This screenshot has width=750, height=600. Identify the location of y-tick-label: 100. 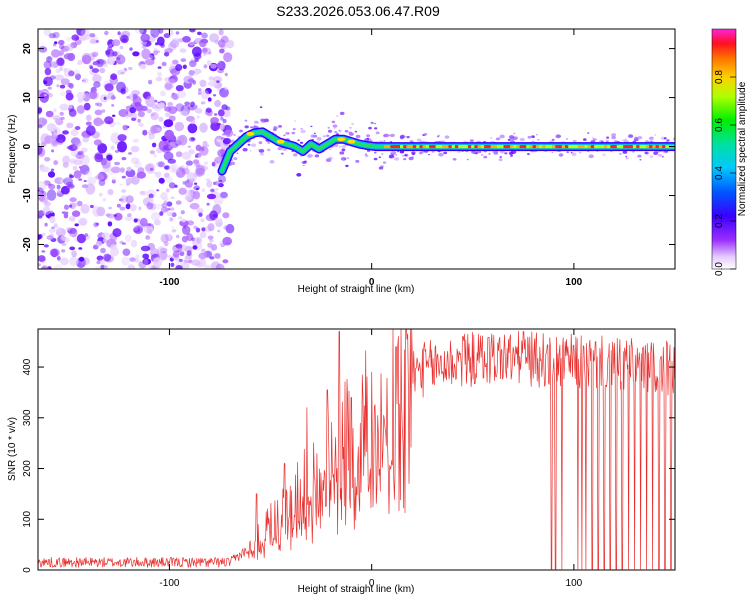
(27, 518).